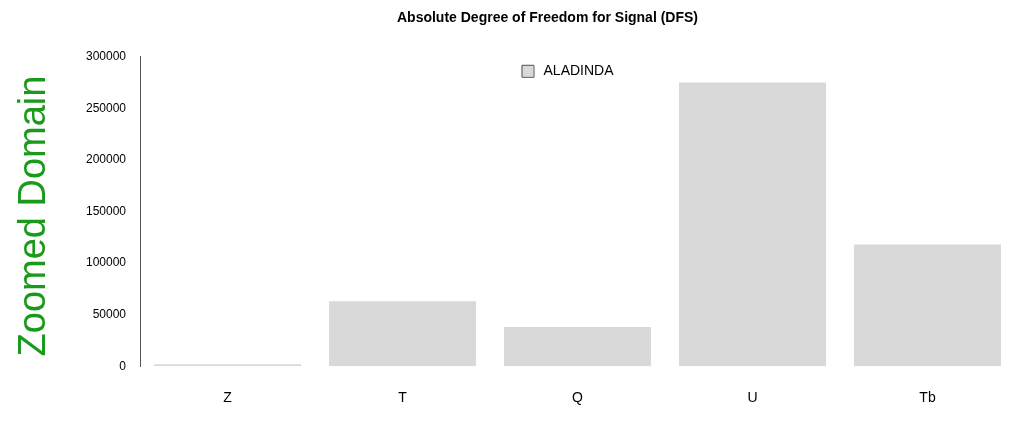  Describe the element at coordinates (579, 69) in the screenshot. I see `legend-label: ALADINDA` at that location.